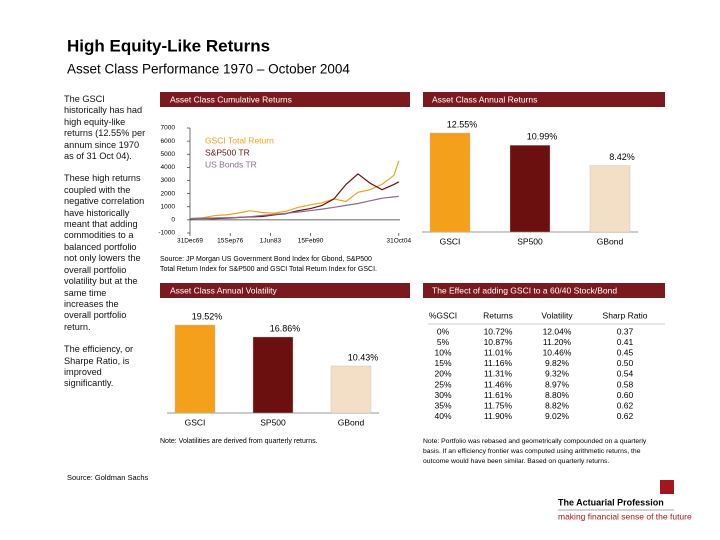  What do you see at coordinates (484, 99) in the screenshot?
I see `panel-title: Asset Class Annual Returns` at bounding box center [484, 99].